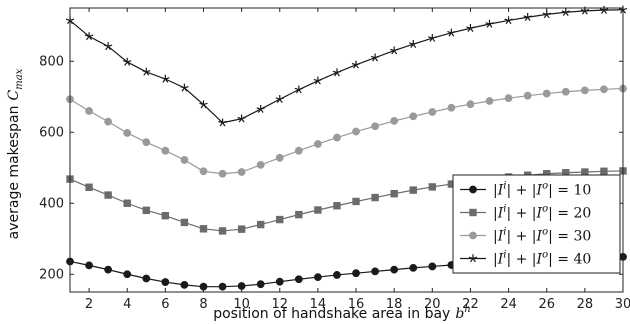 The image size is (630, 324). What do you see at coordinates (542, 259) in the screenshot?
I see `legend-label-series-4: |Ii| + |Io| = 40` at bounding box center [542, 259].